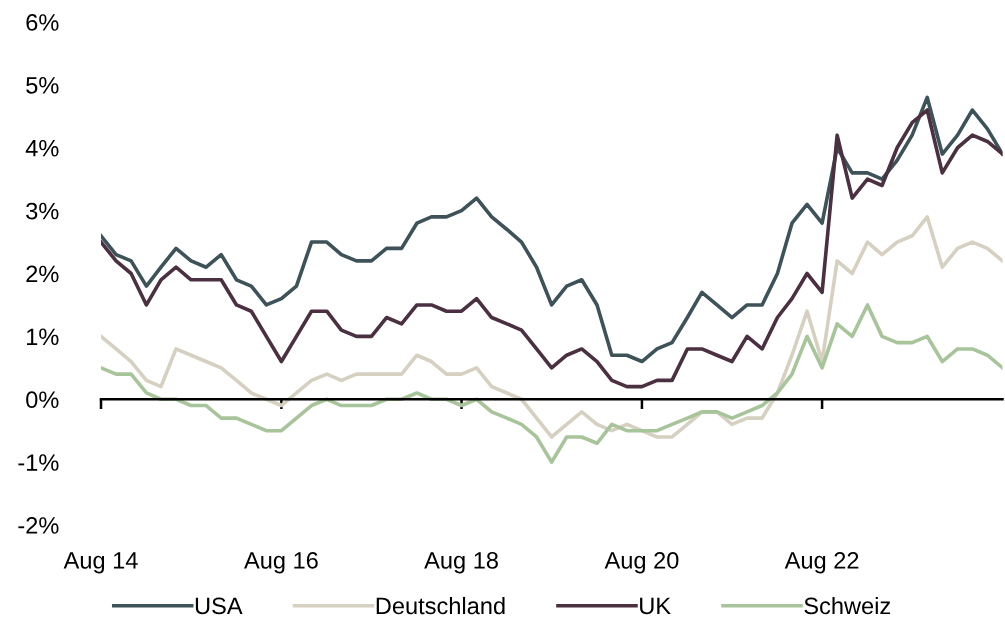 The image size is (1005, 637). Describe the element at coordinates (43, 337) in the screenshot. I see `y-tick-label: 1%` at that location.